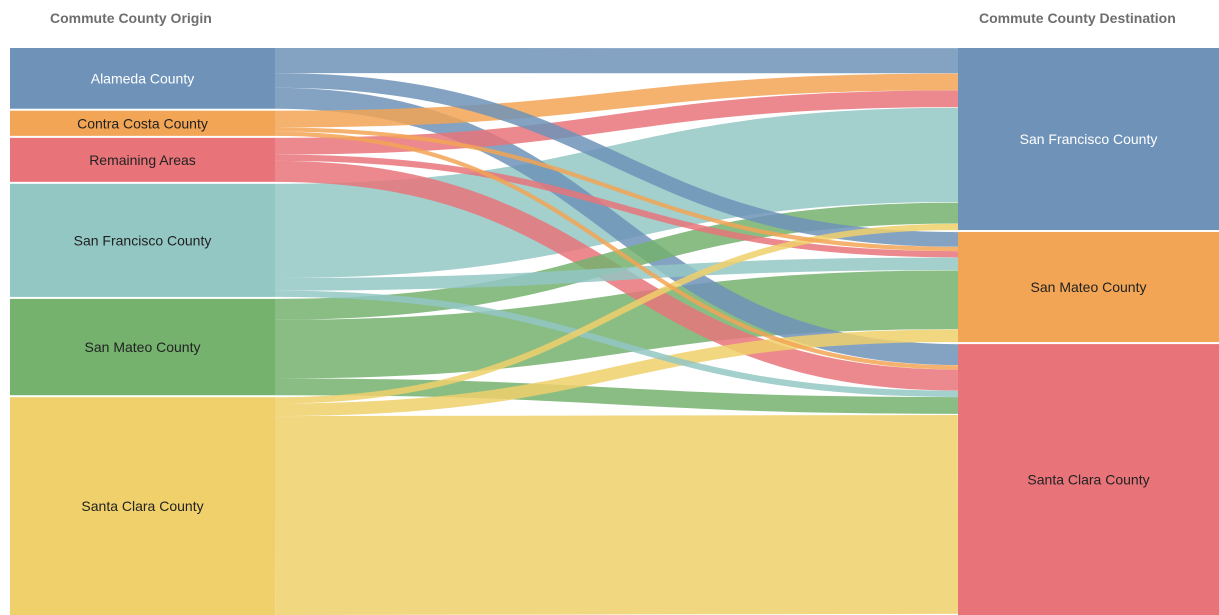  What do you see at coordinates (616, 206) in the screenshot?
I see `flow-remaining-areas-to-san-mateo-county` at bounding box center [616, 206].